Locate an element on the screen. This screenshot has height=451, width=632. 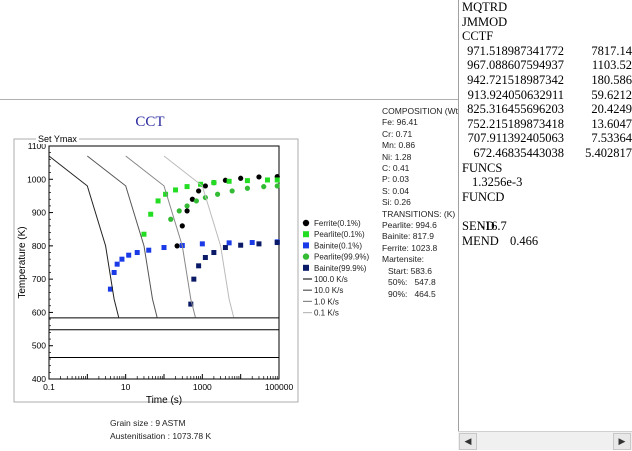
text-line: FUNCD is located at coordinates (483, 196).